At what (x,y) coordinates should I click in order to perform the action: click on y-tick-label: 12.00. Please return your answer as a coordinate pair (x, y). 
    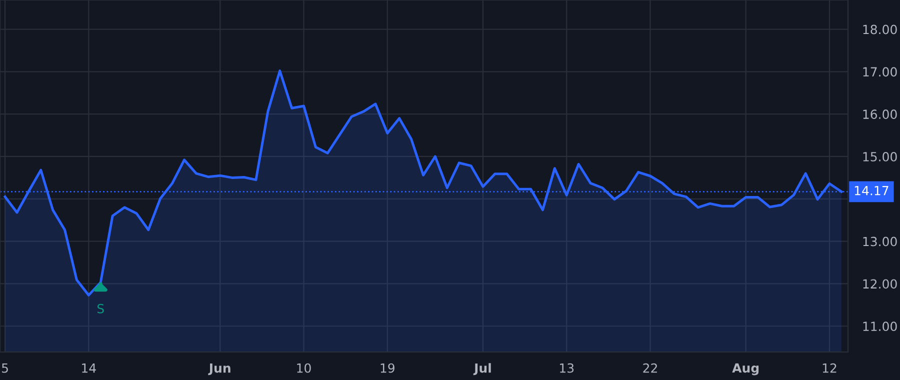
    Looking at the image, I should click on (880, 284).